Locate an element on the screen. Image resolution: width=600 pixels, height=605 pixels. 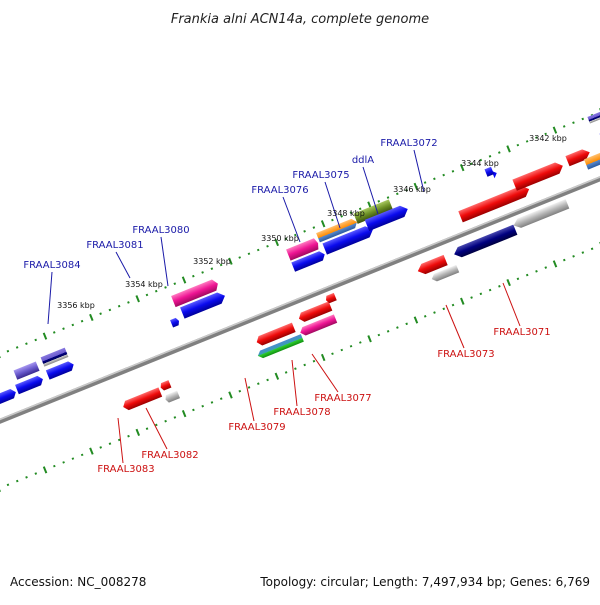
gene-label: FRAAL3071 is located at coordinates (521, 332).